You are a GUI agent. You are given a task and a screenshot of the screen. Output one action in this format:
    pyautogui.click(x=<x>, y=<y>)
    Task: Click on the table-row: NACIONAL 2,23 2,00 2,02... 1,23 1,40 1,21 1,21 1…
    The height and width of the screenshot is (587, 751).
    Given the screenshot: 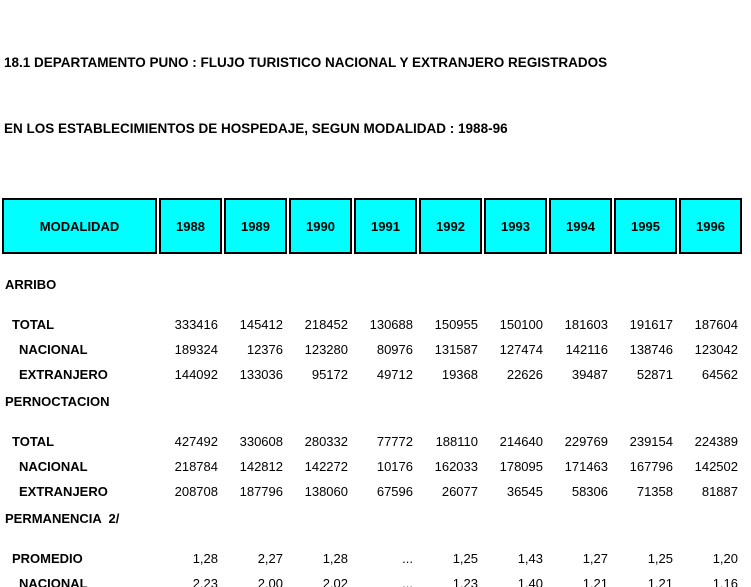 What is the action you would take?
    pyautogui.click(x=375, y=582)
    